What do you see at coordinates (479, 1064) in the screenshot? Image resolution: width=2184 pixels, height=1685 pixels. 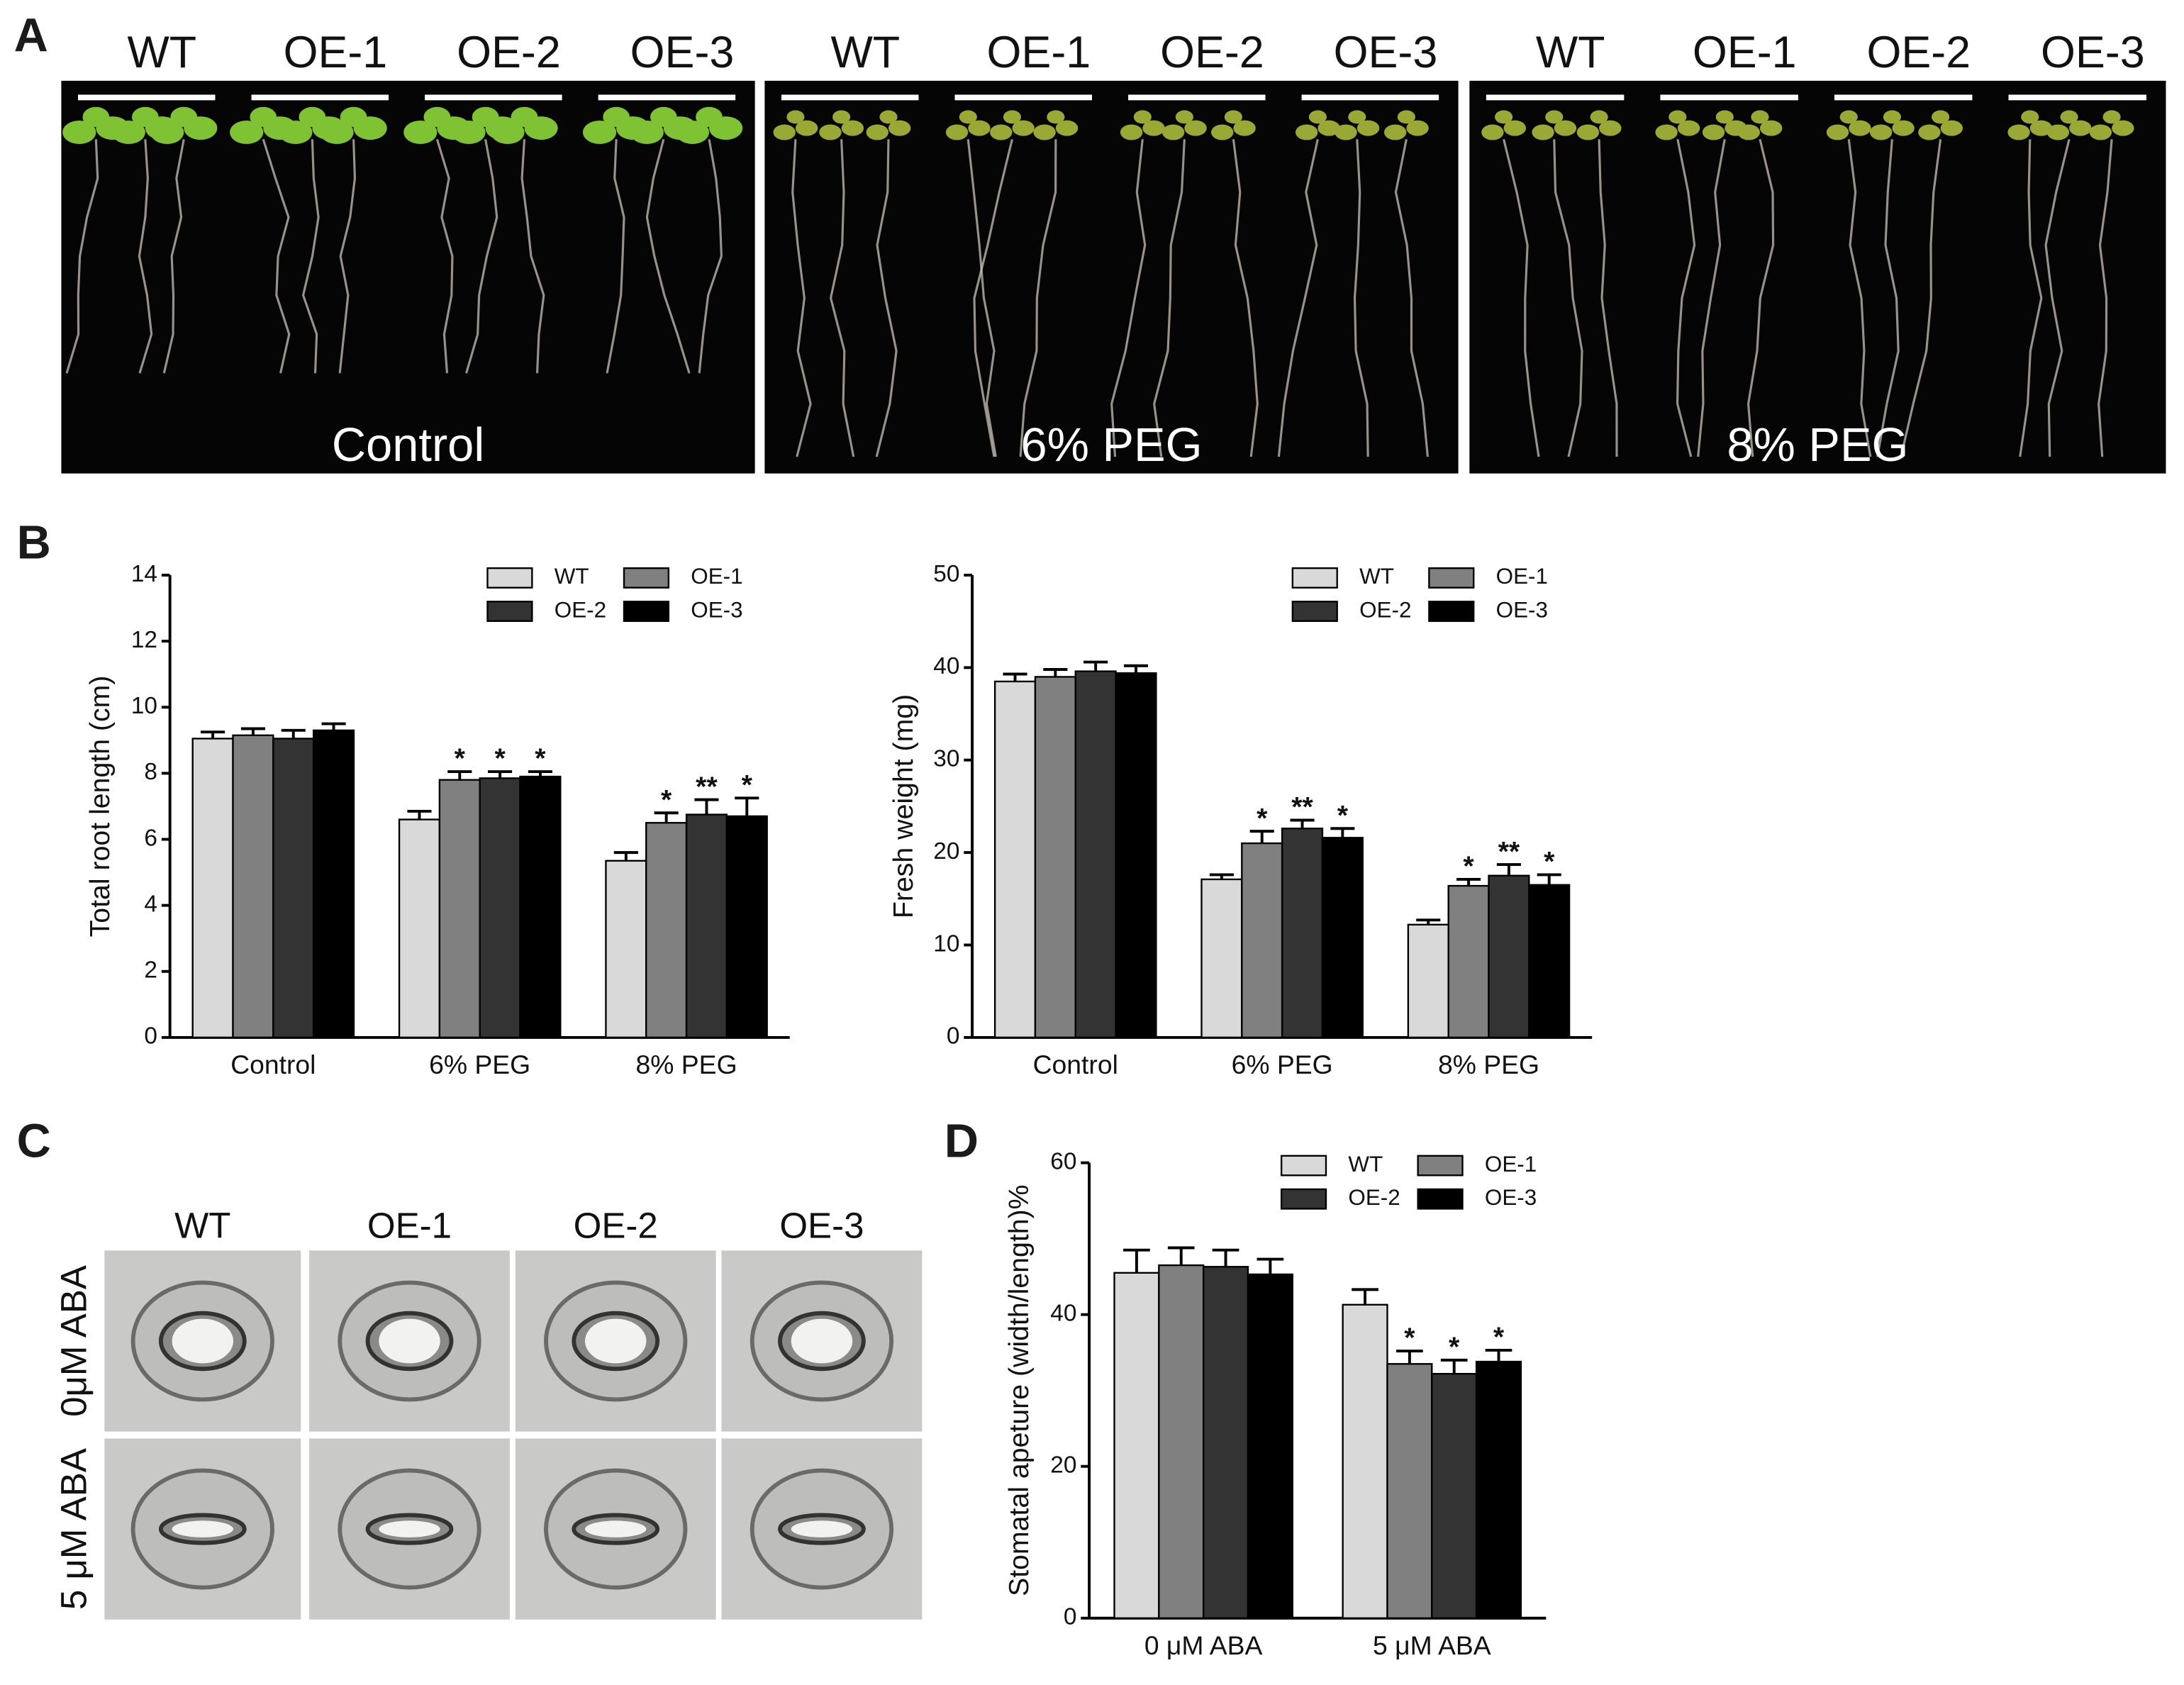 I see `x-tick-label: 6% PEG` at bounding box center [479, 1064].